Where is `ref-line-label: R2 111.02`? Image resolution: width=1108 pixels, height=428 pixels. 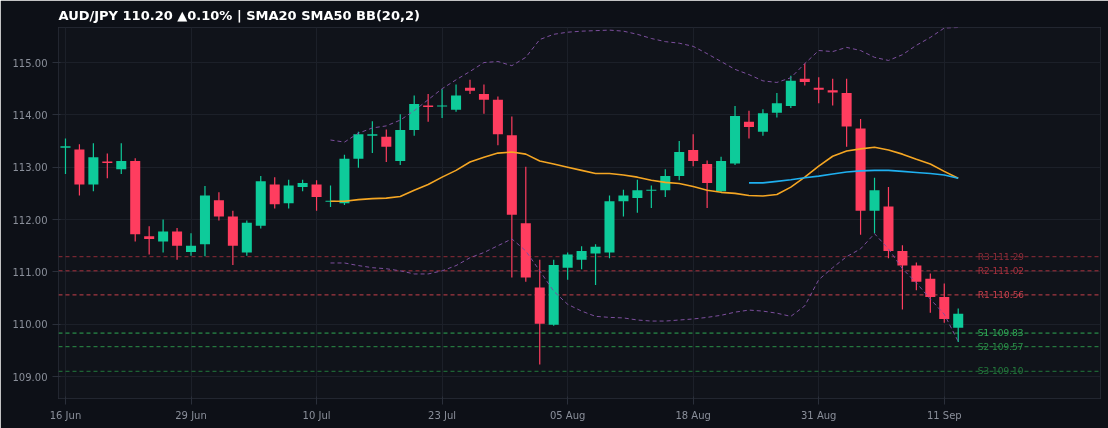
ref-line-label: R2 111.02 is located at coordinates (1001, 270).